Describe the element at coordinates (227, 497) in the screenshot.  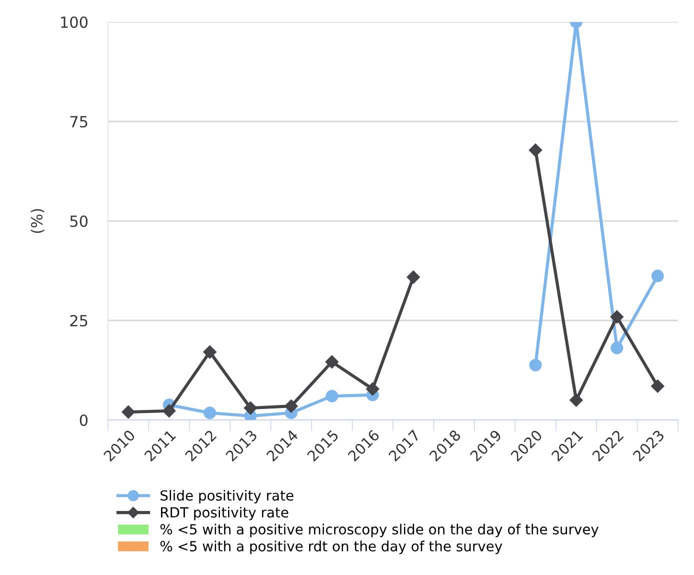
I see `legend-label: Slide positivity rate` at that location.